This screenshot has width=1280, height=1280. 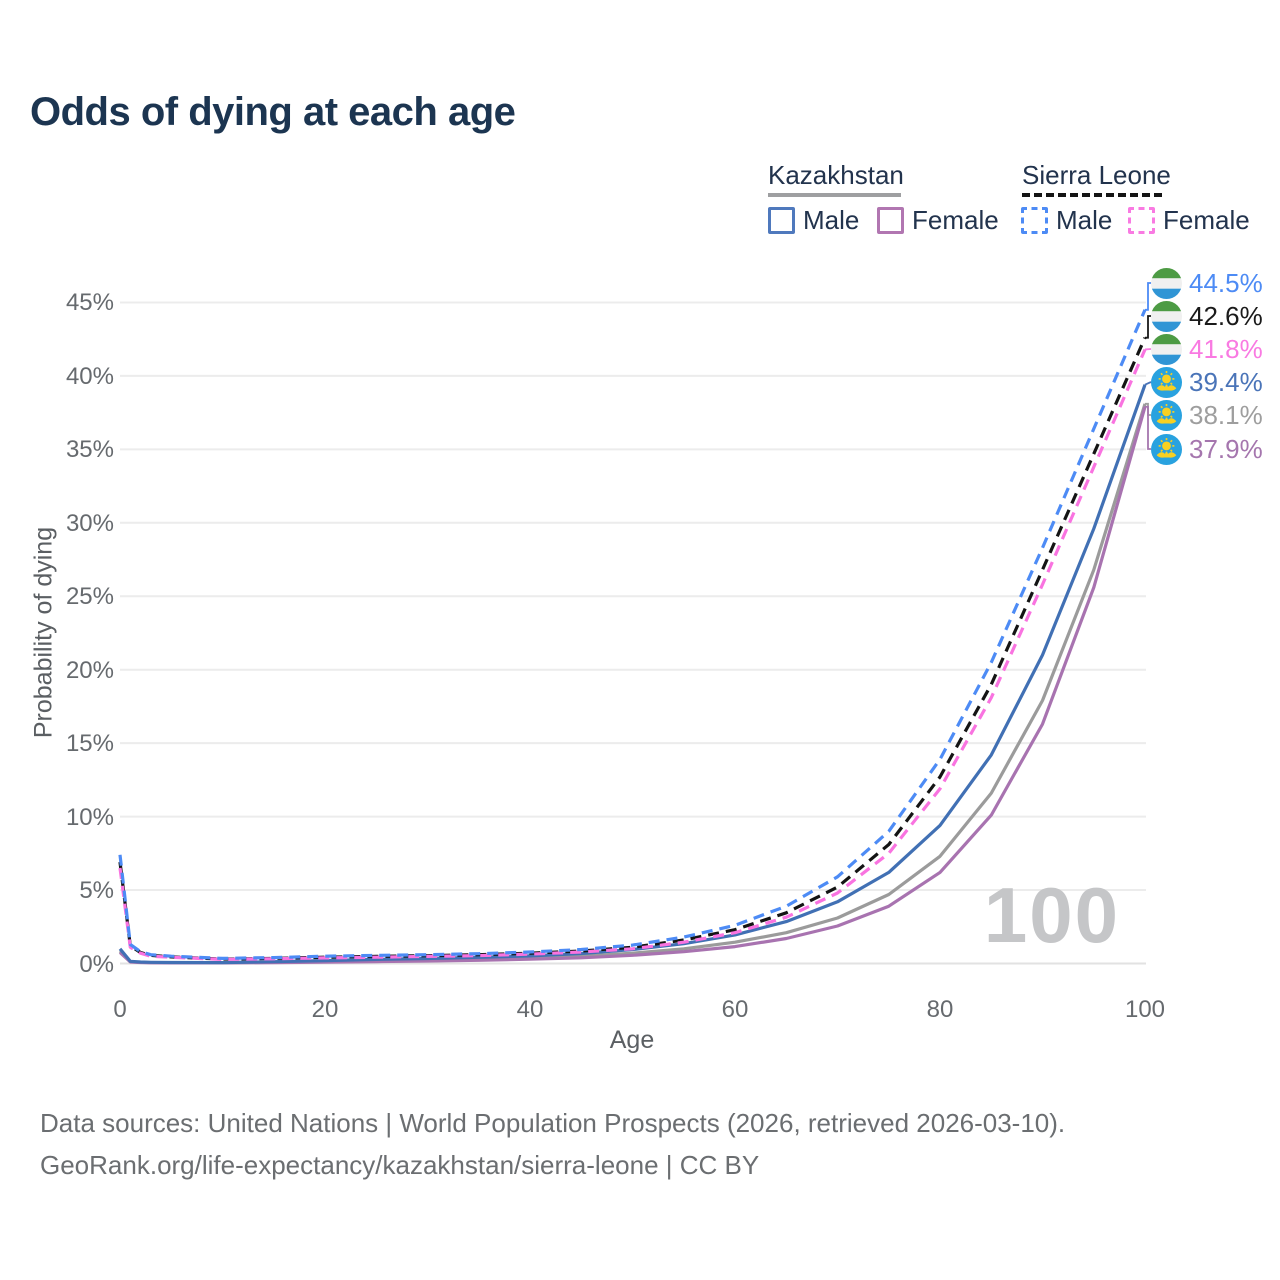 I want to click on y-tick-label: 0%, so click(x=96, y=964).